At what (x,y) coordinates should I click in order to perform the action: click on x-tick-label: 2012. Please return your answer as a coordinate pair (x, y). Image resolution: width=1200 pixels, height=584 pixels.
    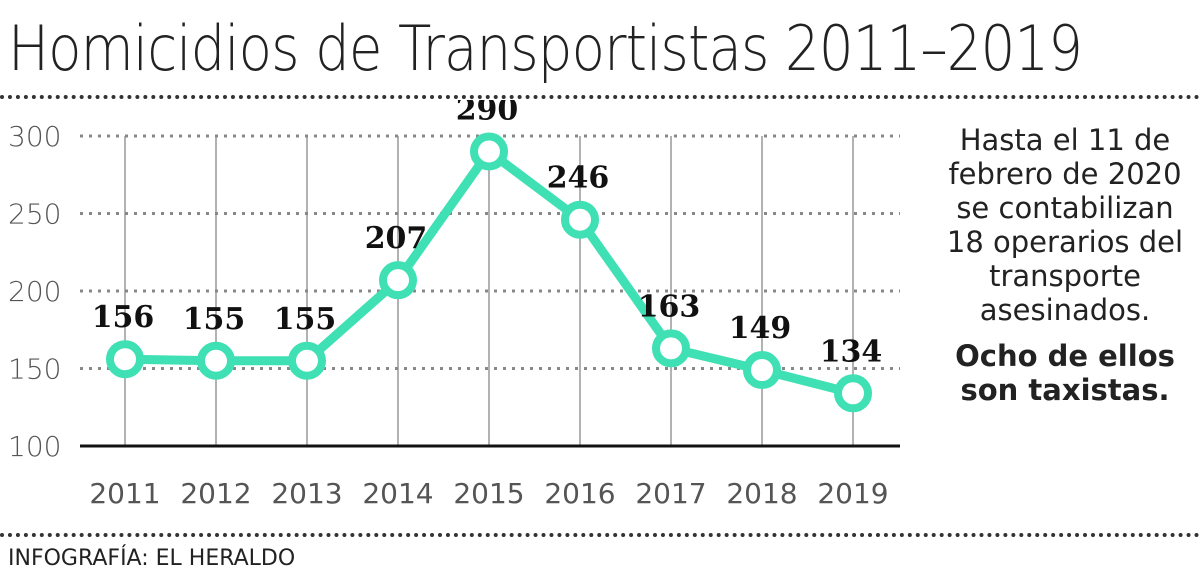
    Looking at the image, I should click on (215, 493).